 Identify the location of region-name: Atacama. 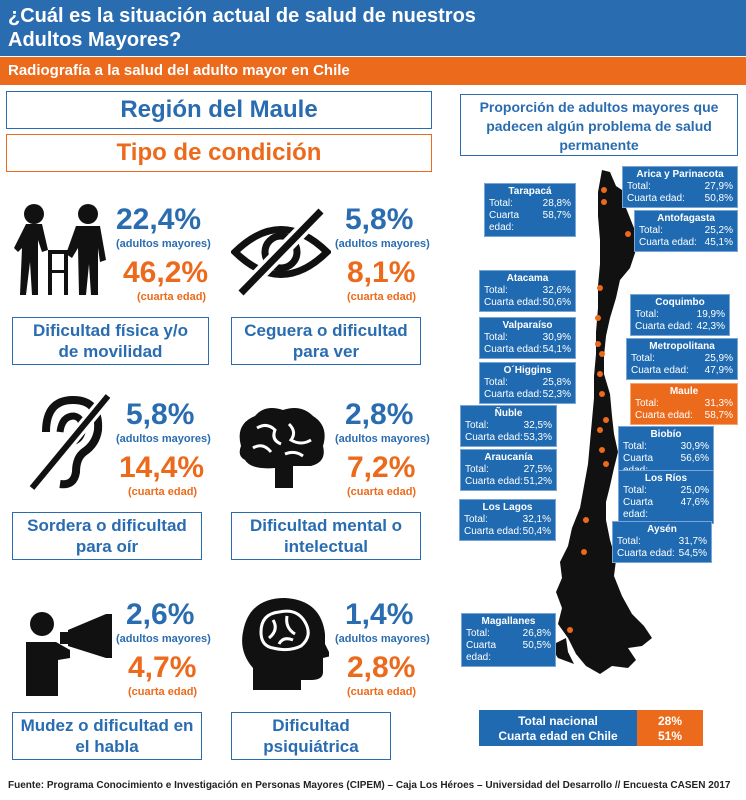
(527, 278).